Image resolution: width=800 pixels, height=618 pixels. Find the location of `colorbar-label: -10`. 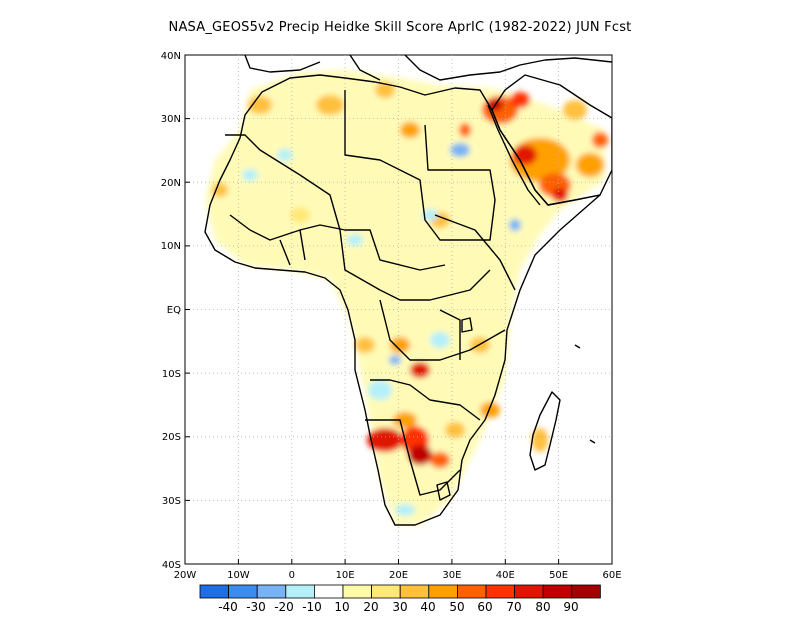

colorbar-label: -10 is located at coordinates (312, 607).